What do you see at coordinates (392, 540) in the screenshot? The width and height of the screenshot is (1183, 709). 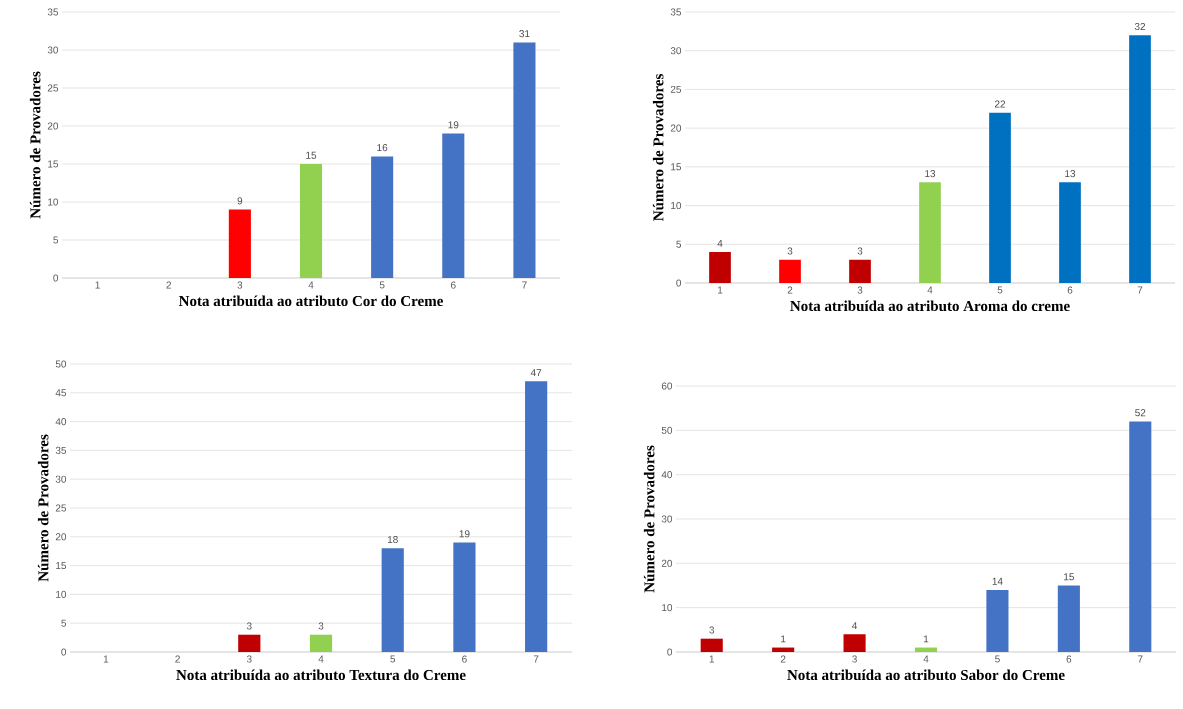 I see `data-label: 18` at bounding box center [392, 540].